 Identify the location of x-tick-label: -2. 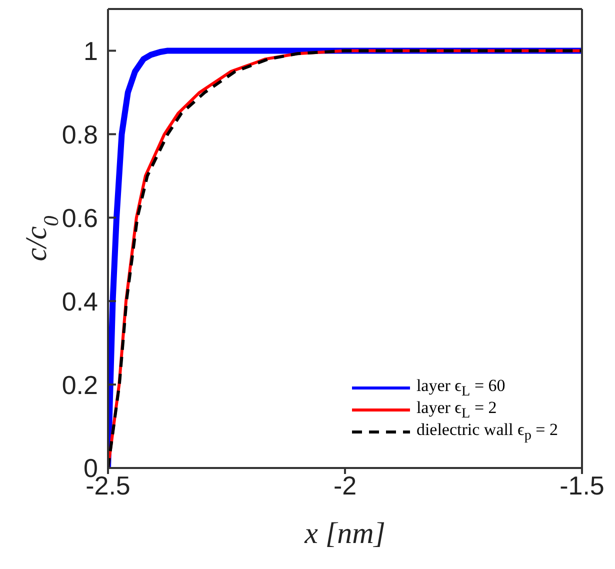
(345, 485).